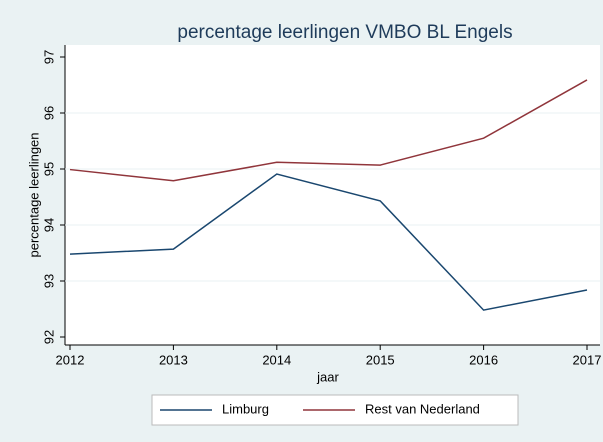 Image resolution: width=603 pixels, height=442 pixels. I want to click on x-tick-label: 2013, so click(173, 359).